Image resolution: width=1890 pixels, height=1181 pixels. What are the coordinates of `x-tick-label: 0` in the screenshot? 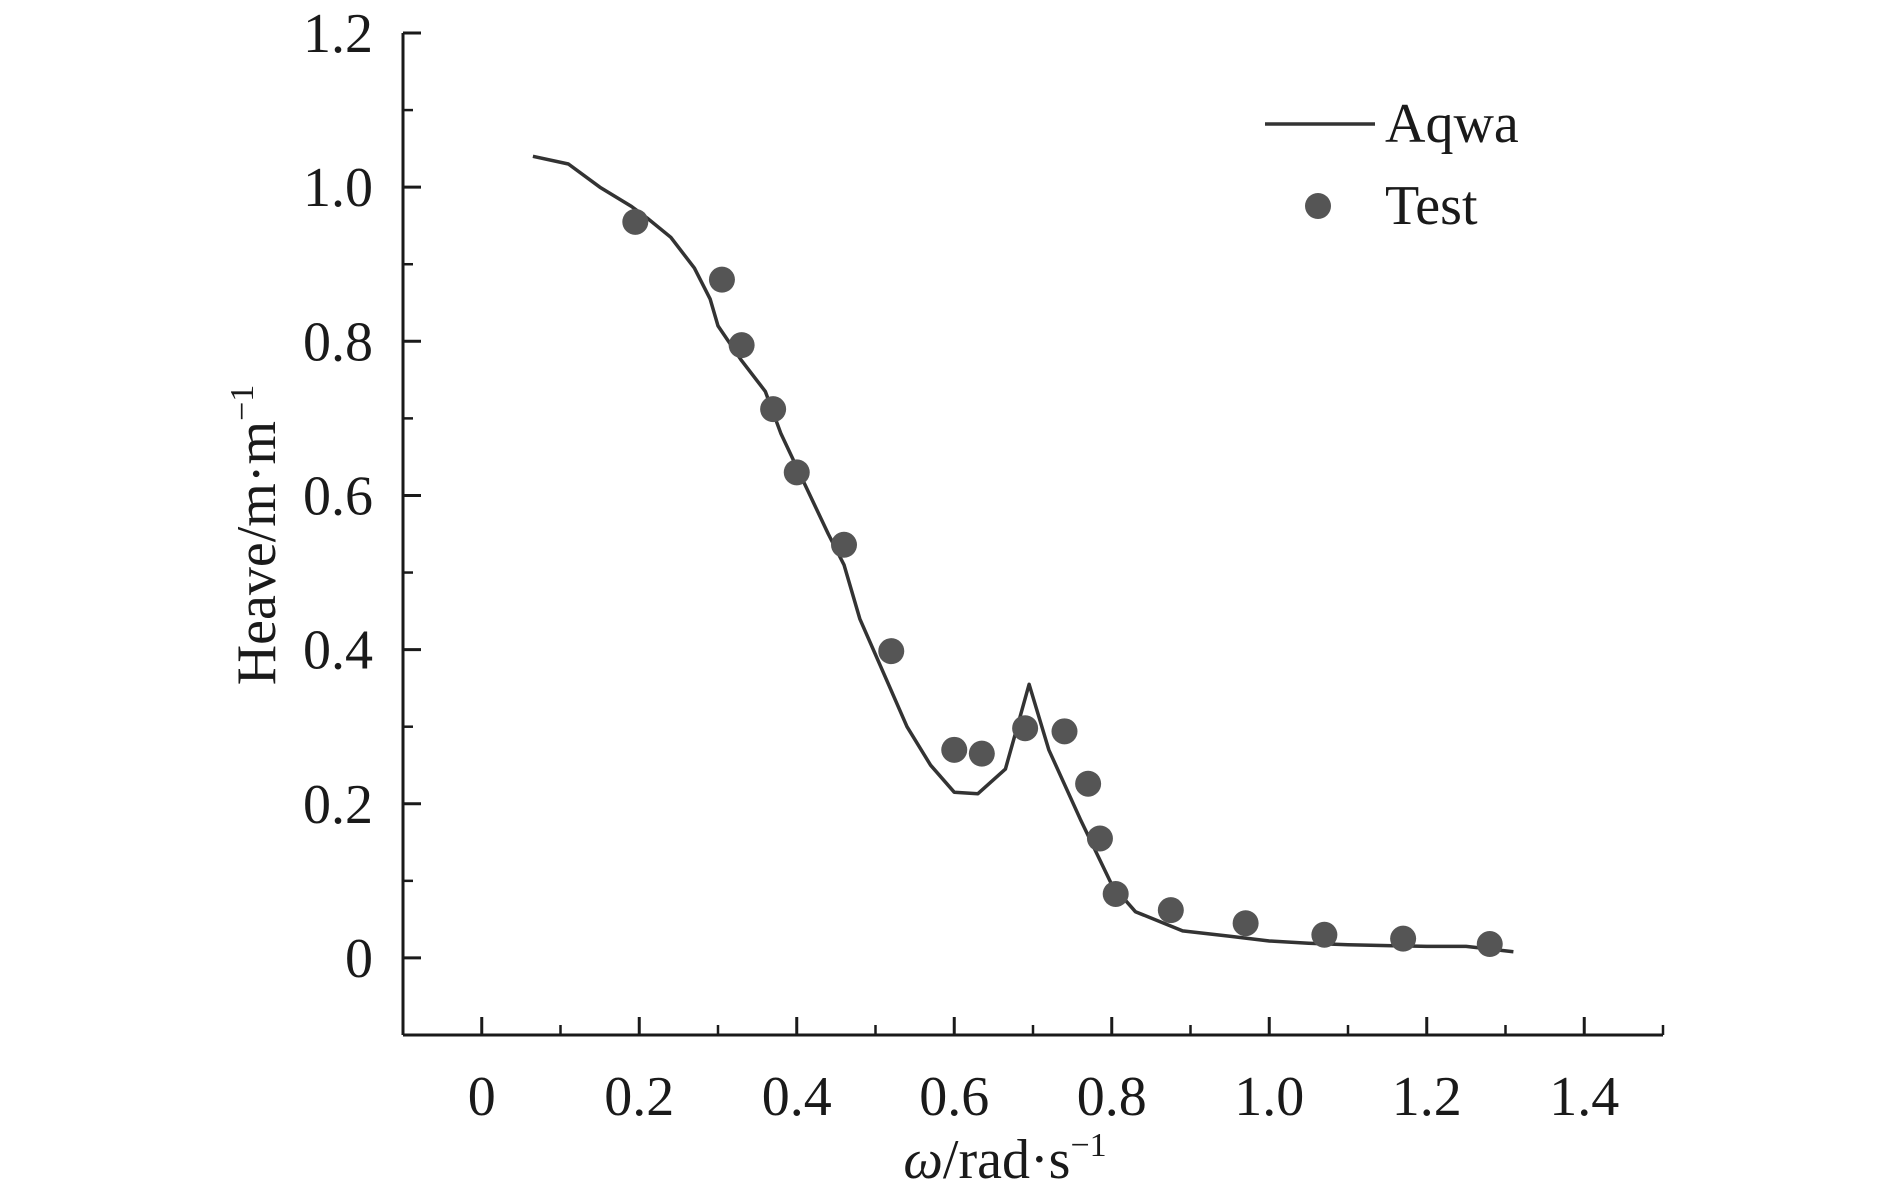 It's located at (482, 1097).